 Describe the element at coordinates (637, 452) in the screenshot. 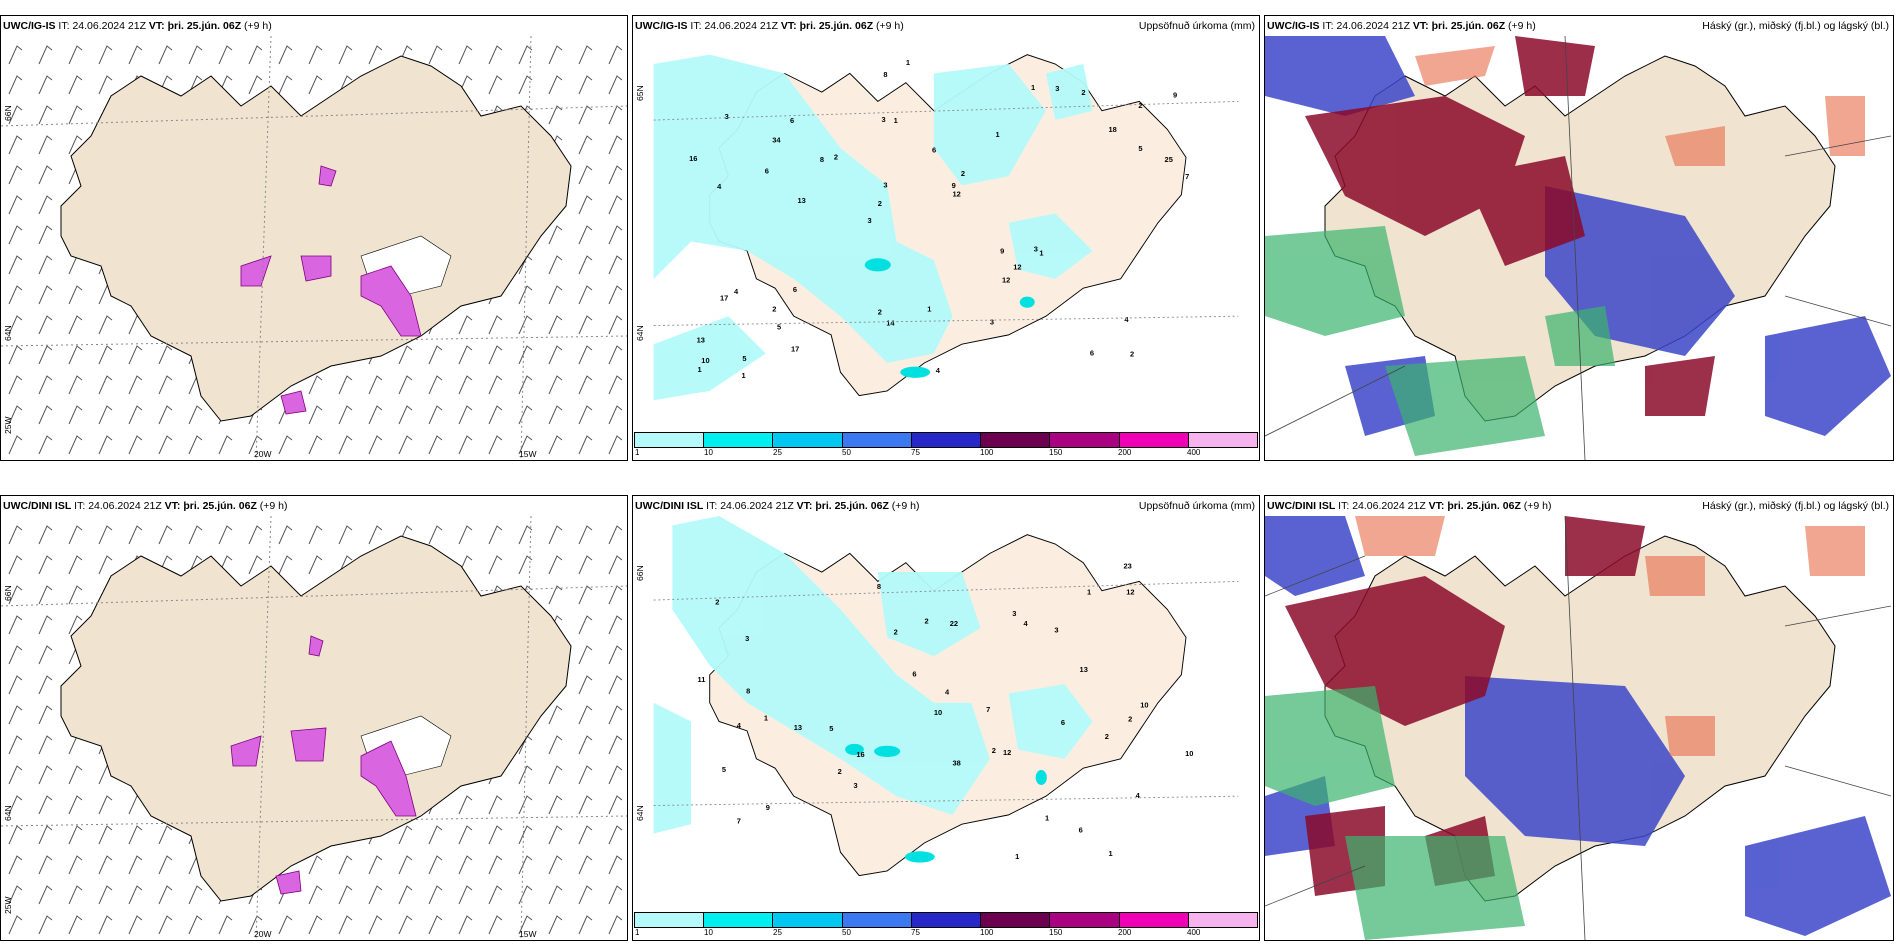

I see `legend-tick: 1` at that location.